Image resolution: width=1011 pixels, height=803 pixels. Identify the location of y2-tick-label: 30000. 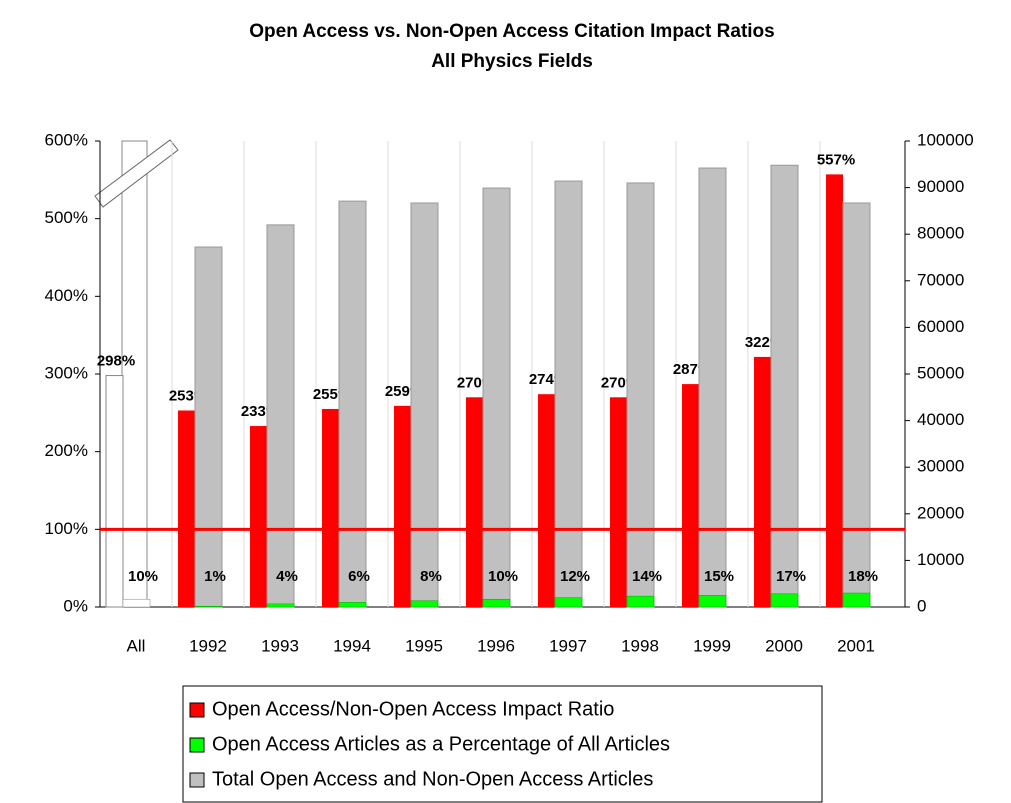
(940, 466).